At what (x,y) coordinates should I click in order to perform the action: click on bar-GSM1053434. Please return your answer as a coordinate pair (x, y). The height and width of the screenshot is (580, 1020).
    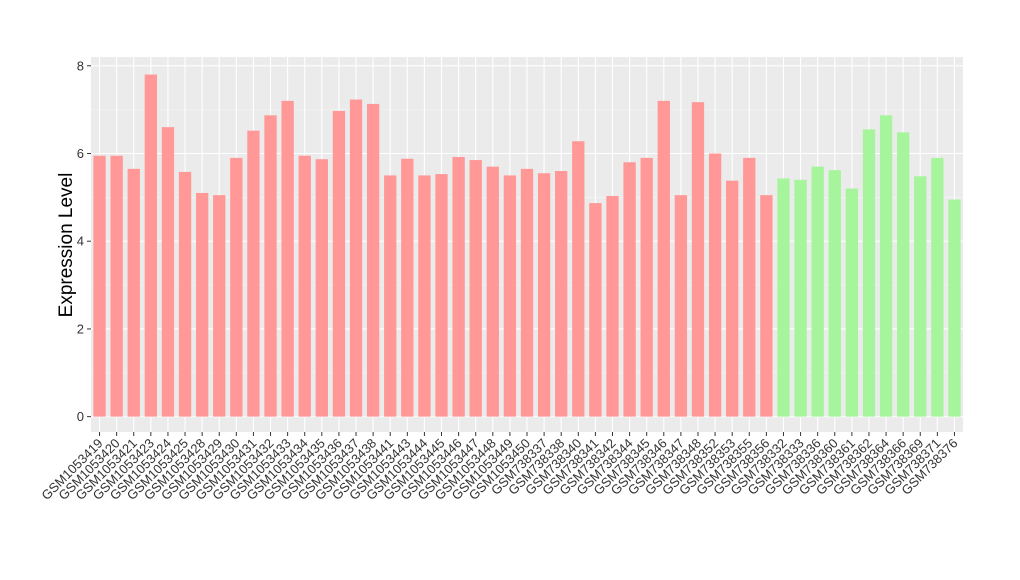
    Looking at the image, I should click on (304, 286).